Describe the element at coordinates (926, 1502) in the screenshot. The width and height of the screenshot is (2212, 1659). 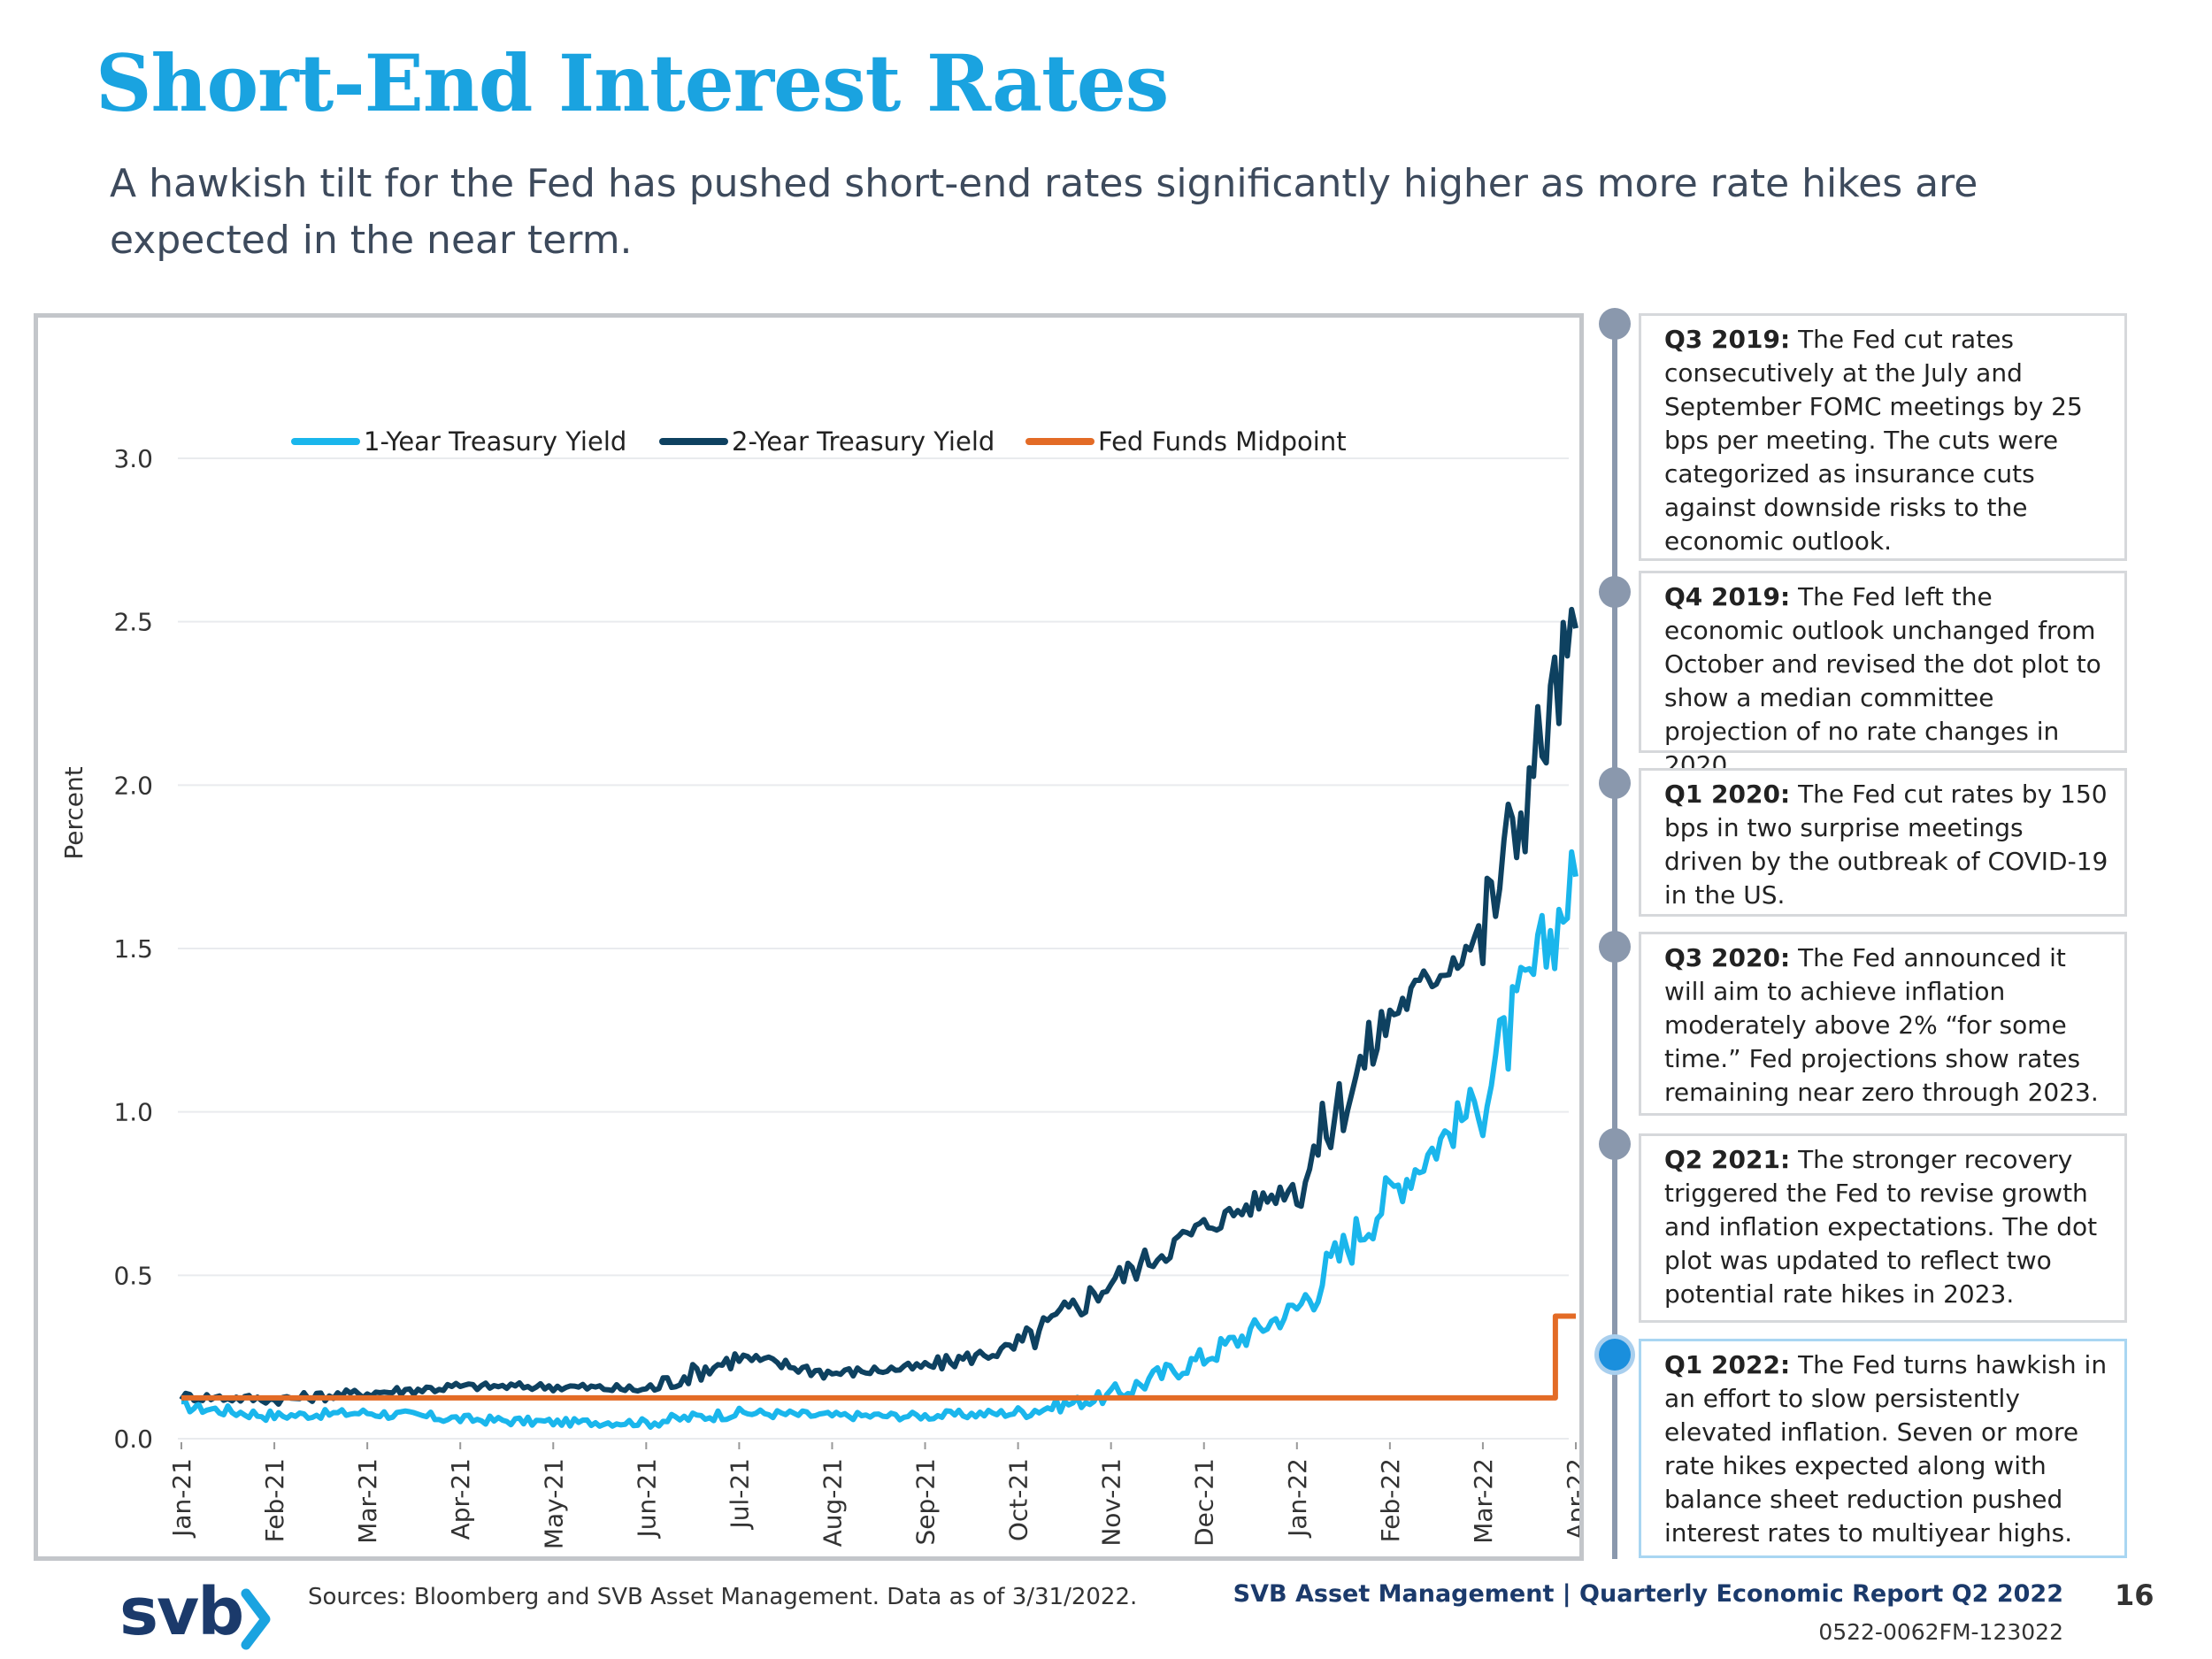
I see `x-tick-label: Sep-21` at that location.